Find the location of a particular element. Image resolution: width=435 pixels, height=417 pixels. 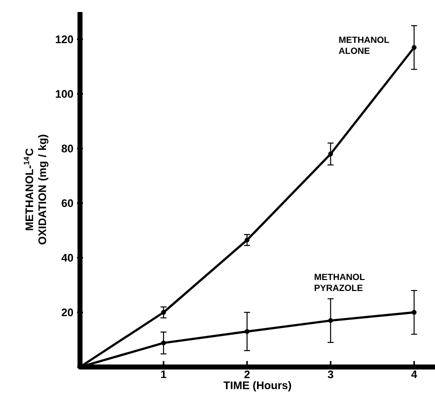

series-label: METHANOL ALONE is located at coordinates (364, 45).